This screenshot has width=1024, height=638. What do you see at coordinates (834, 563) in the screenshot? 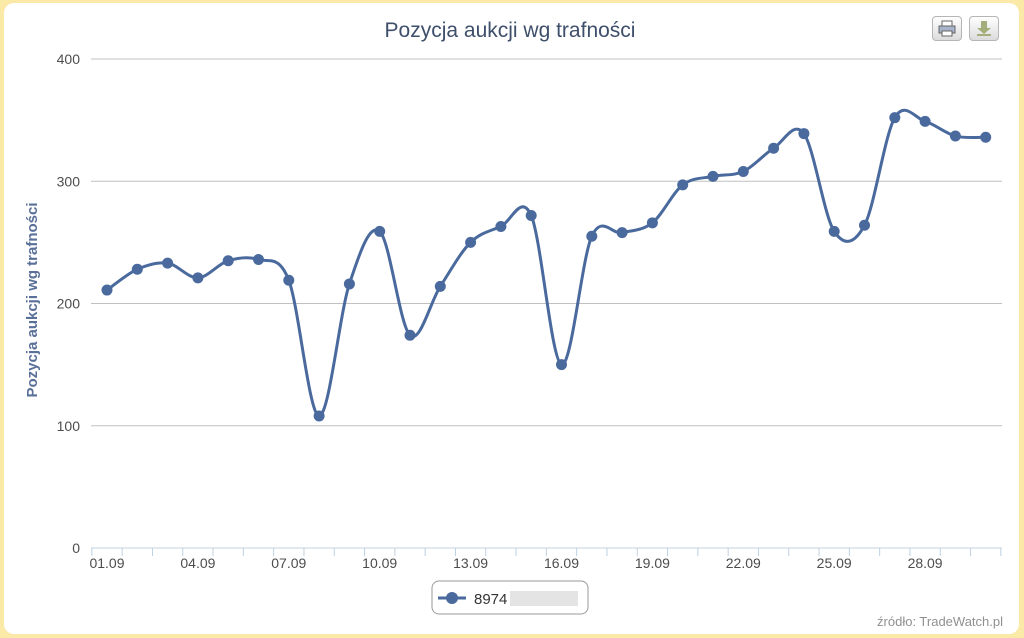
I see `x-tick-label: 25.09` at bounding box center [834, 563].